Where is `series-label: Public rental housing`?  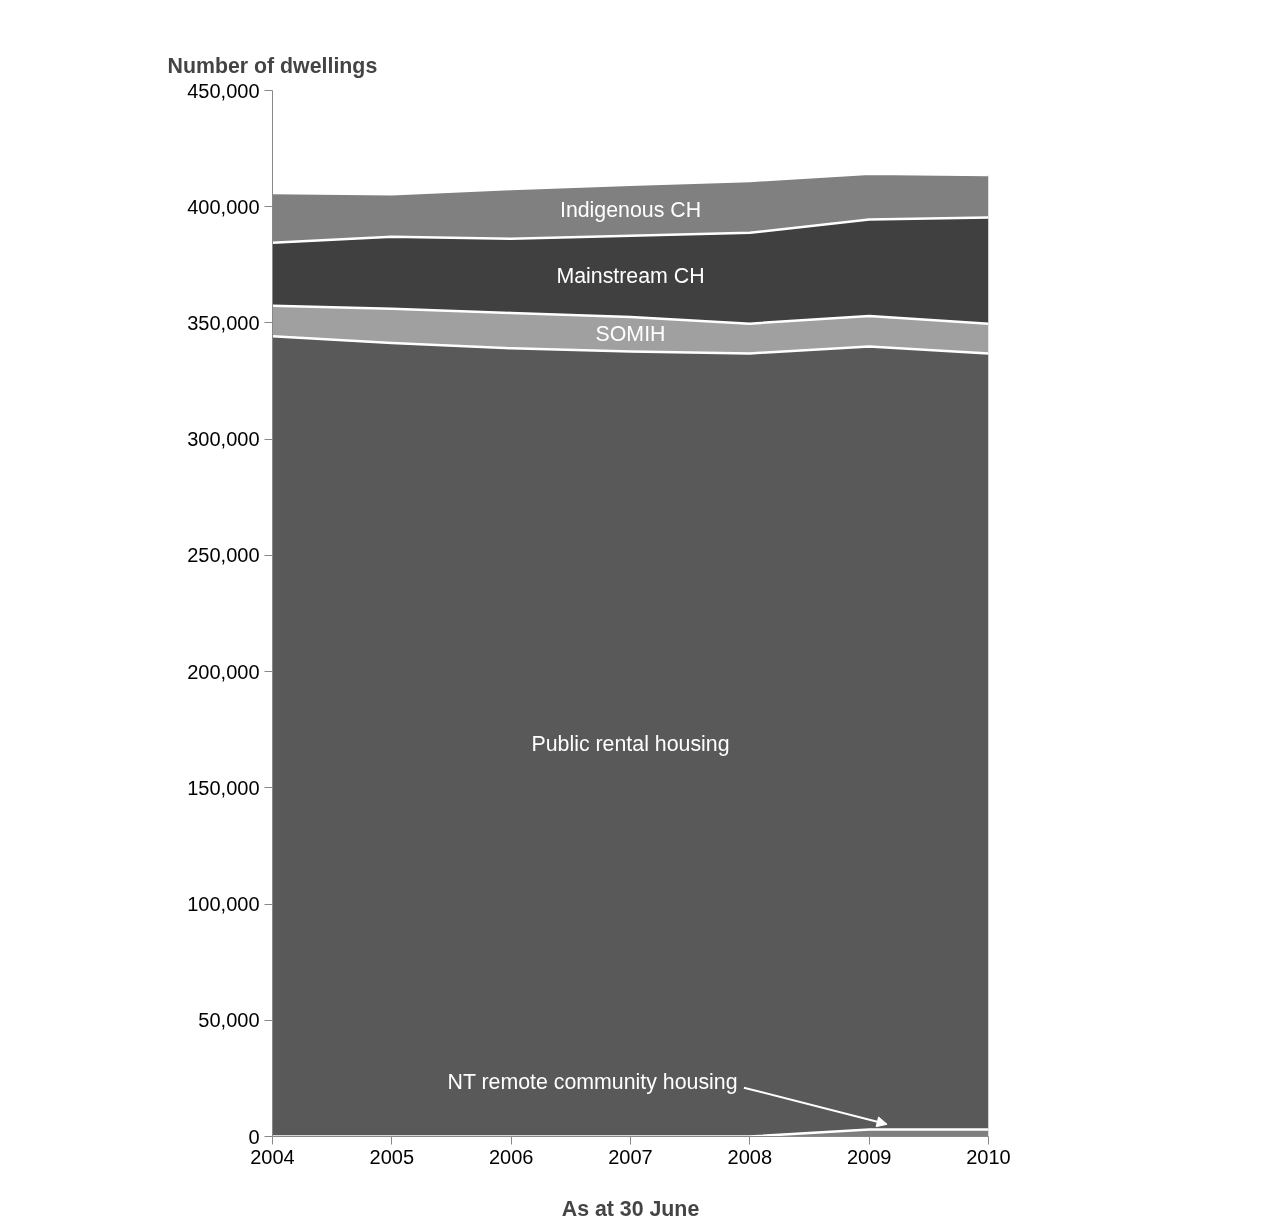 series-label: Public rental housing is located at coordinates (630, 744).